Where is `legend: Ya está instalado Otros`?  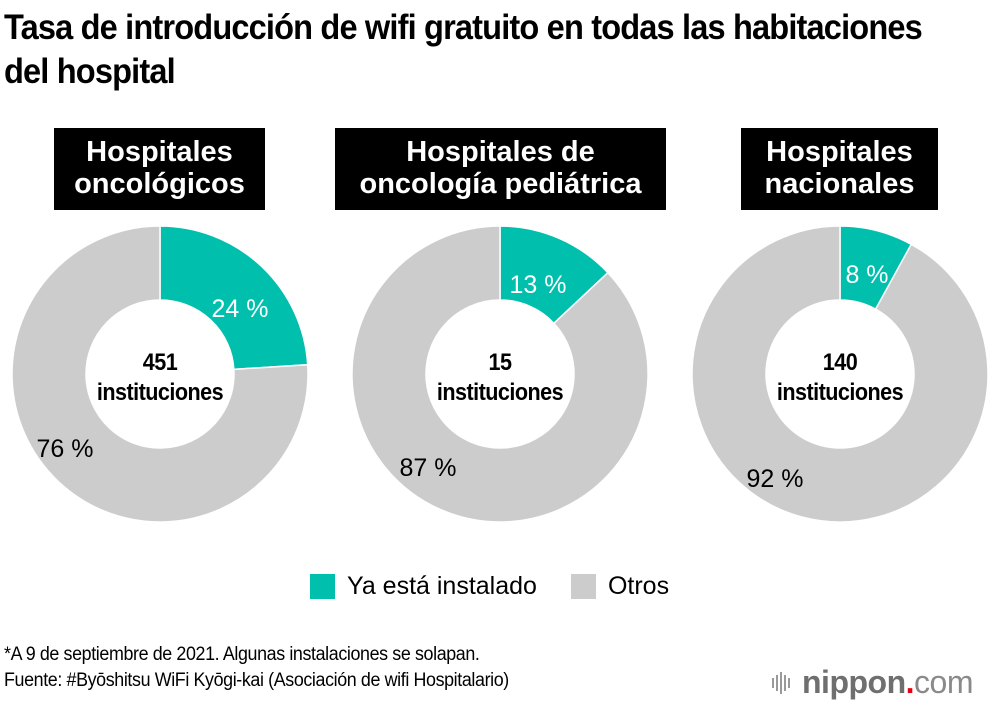 legend: Ya está instalado Otros is located at coordinates (506, 586).